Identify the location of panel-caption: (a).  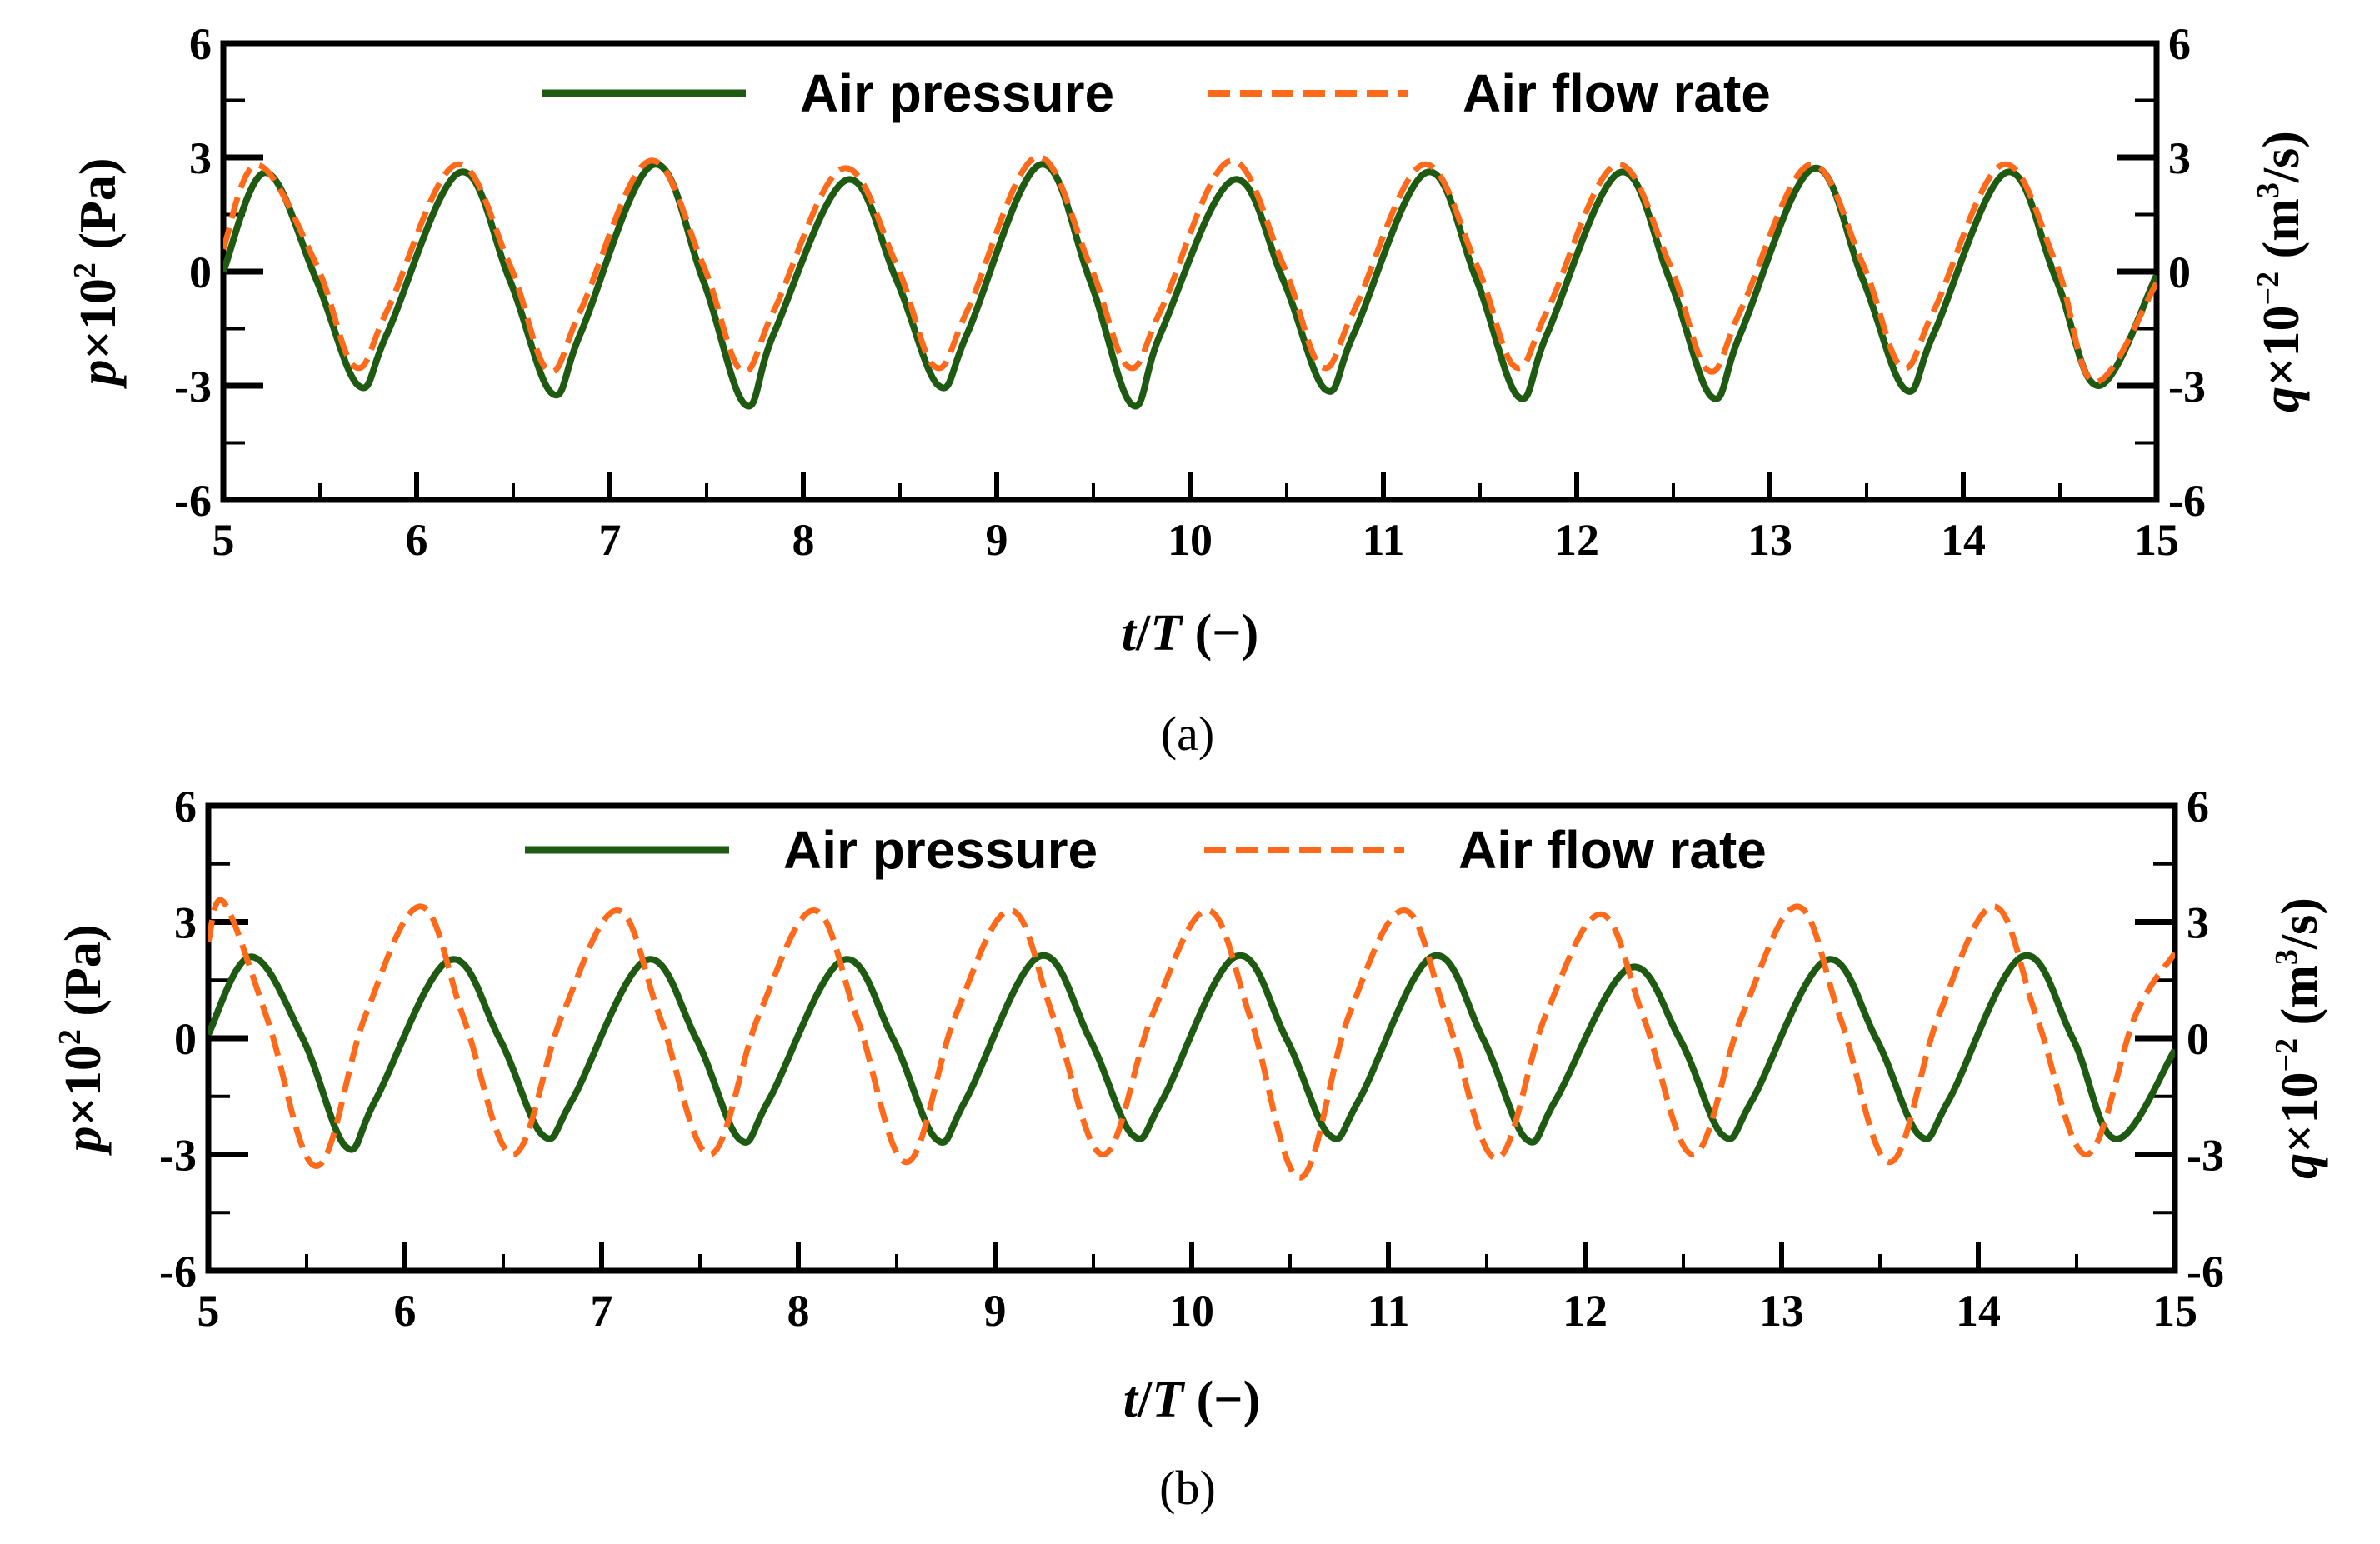
(1187, 734).